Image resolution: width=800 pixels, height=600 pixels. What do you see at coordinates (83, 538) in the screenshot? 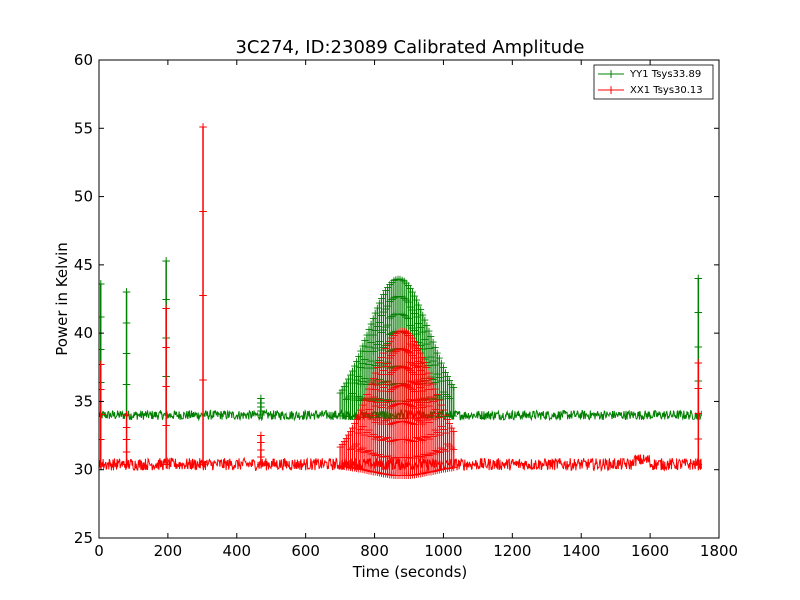
I see `y-tick-label: 25` at bounding box center [83, 538].